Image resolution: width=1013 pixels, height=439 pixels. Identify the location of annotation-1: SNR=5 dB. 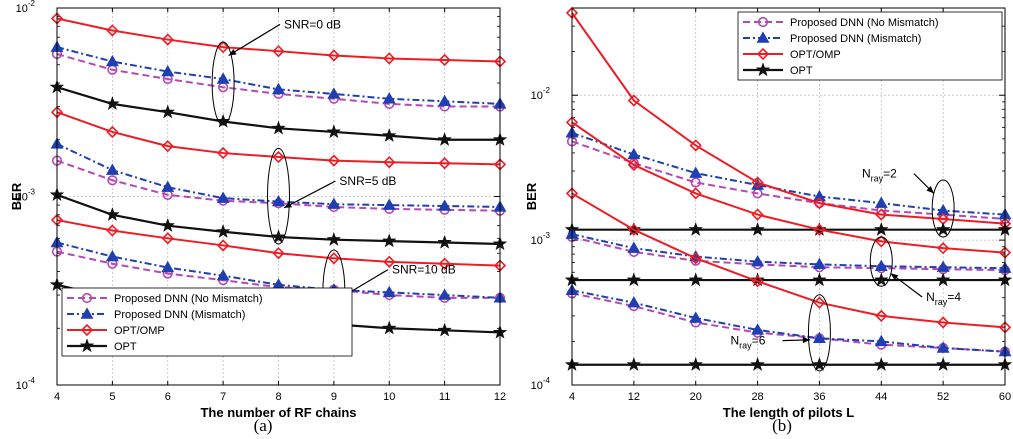
(331, 196).